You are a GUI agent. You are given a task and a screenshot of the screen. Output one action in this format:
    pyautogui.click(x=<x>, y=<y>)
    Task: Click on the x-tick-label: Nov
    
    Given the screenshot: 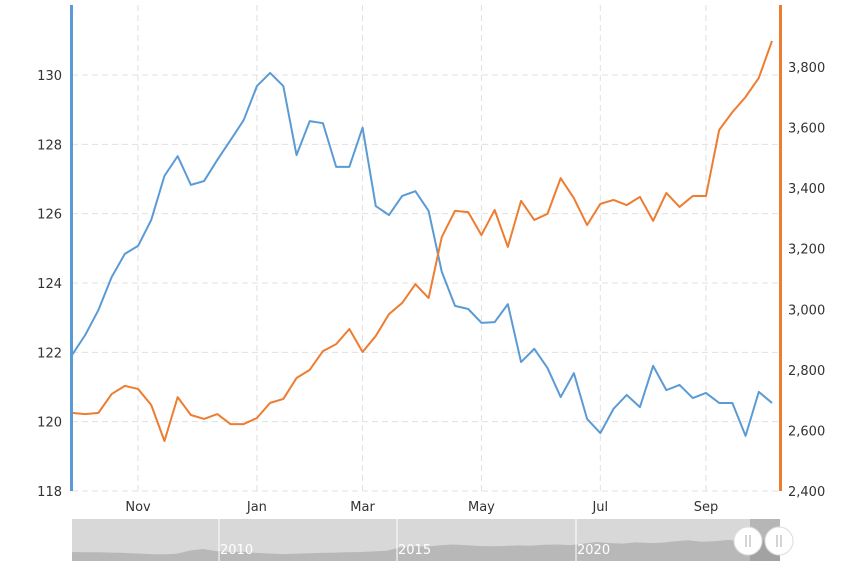 What is the action you would take?
    pyautogui.click(x=138, y=507)
    